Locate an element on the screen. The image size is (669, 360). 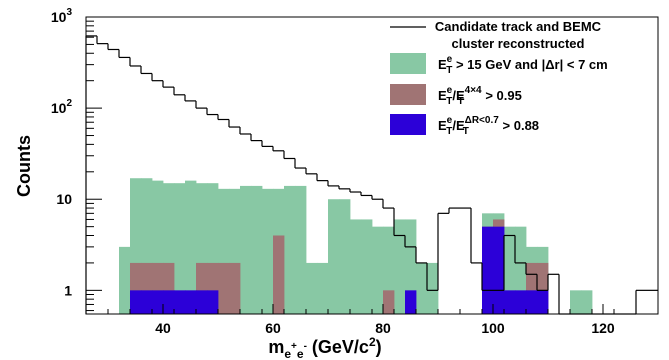
legend-label-et-cut: Ee T > 15 GeV and |Δr| < 7 cm is located at coordinates (523, 65).